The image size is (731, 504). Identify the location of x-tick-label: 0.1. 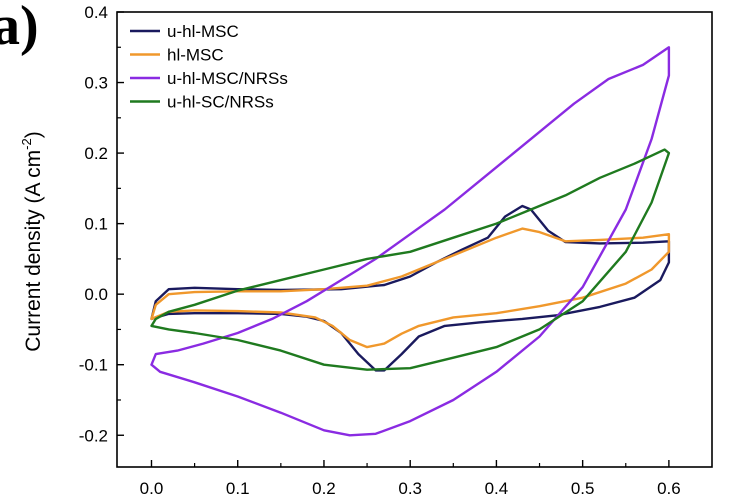
(238, 488).